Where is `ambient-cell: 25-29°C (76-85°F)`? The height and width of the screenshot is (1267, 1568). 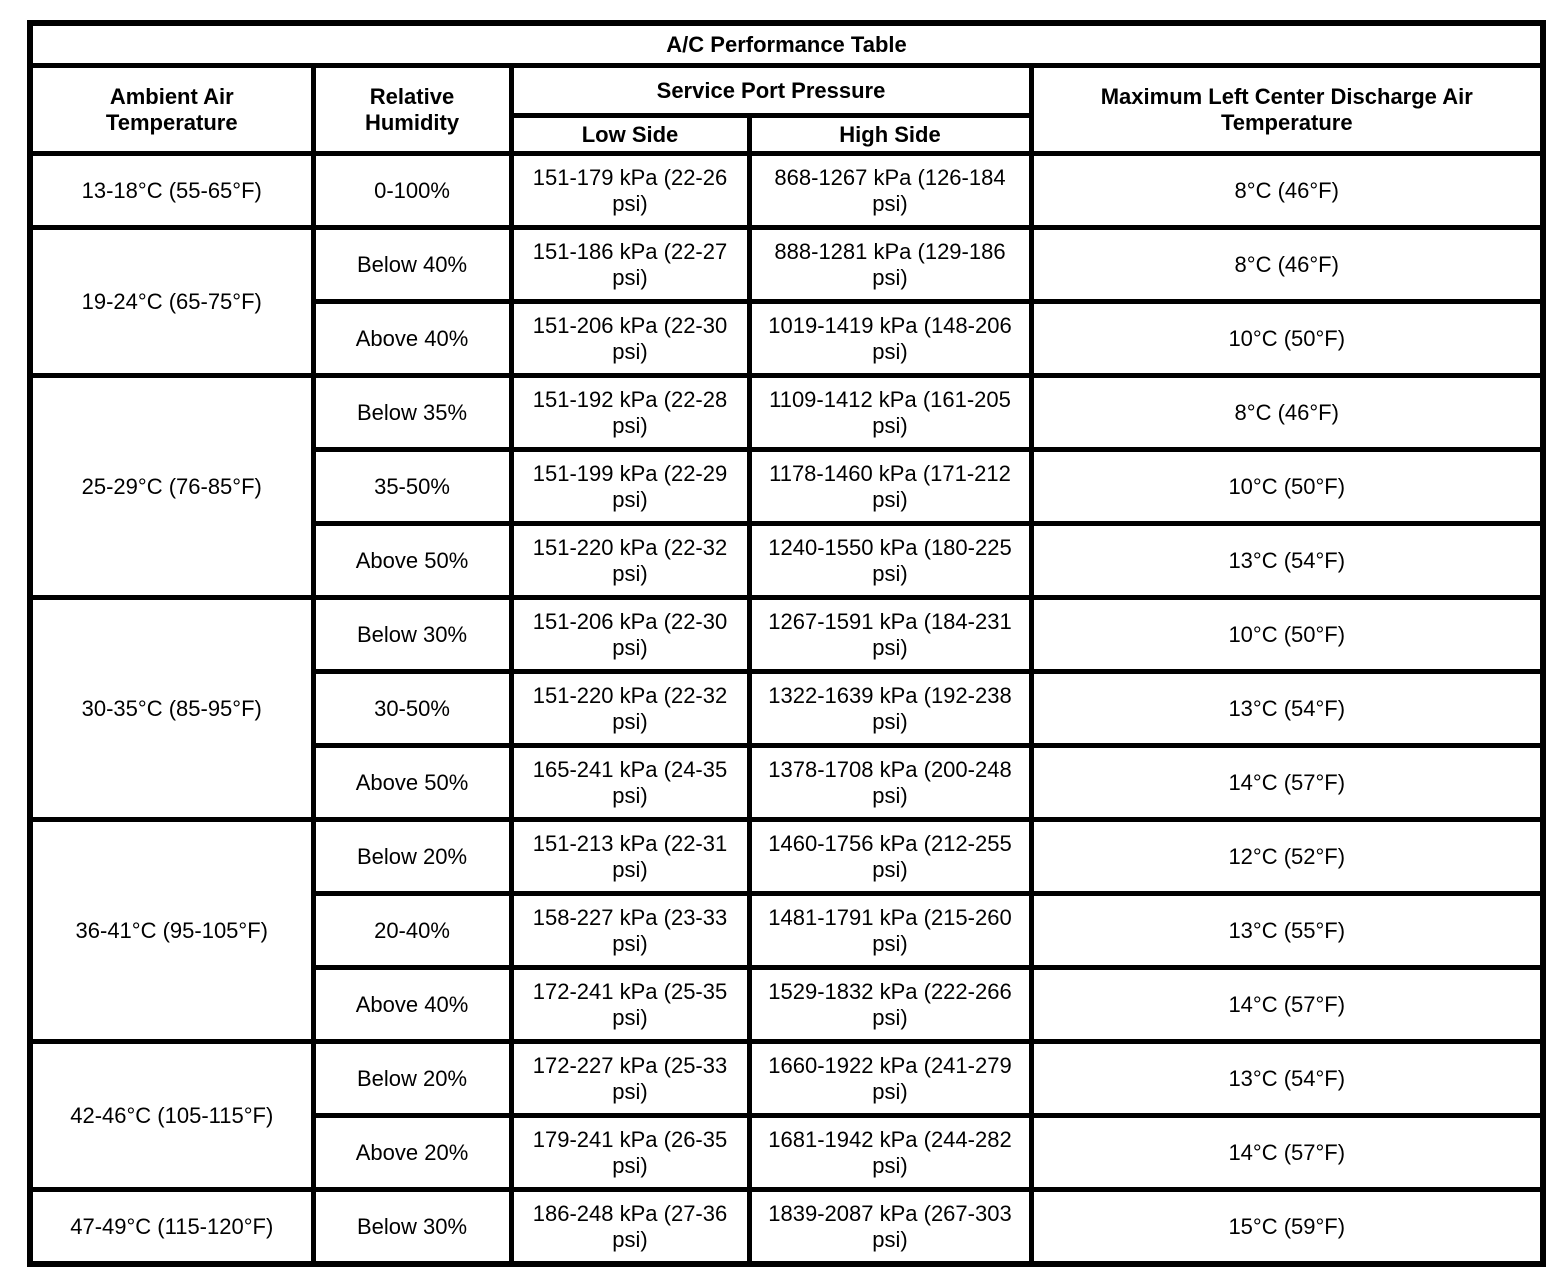 ambient-cell: 25-29°C (76-85°F) is located at coordinates (171, 486).